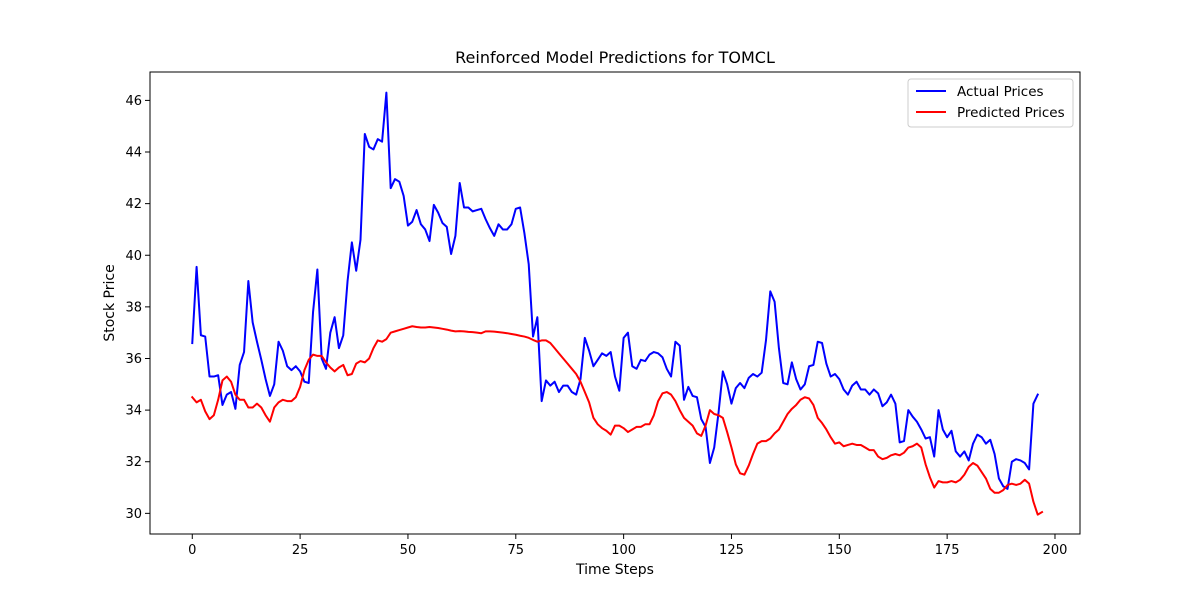 The image size is (1200, 600). Describe the element at coordinates (1011, 113) in the screenshot. I see `legend-label-predicted-prices: Predicted Prices` at that location.